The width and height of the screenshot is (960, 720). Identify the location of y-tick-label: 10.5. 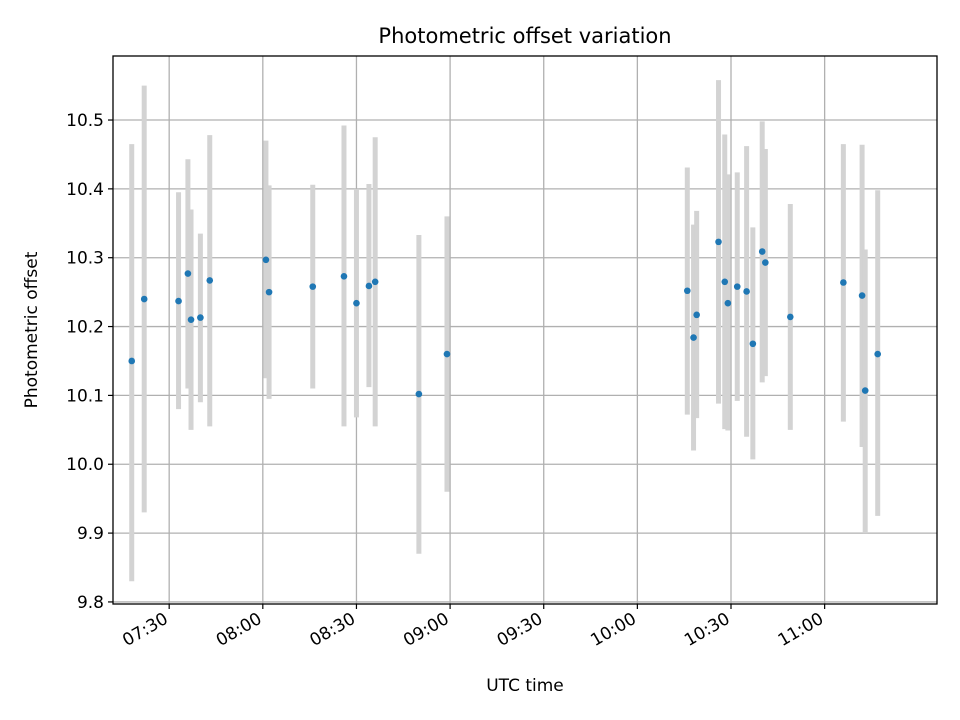
(85, 121).